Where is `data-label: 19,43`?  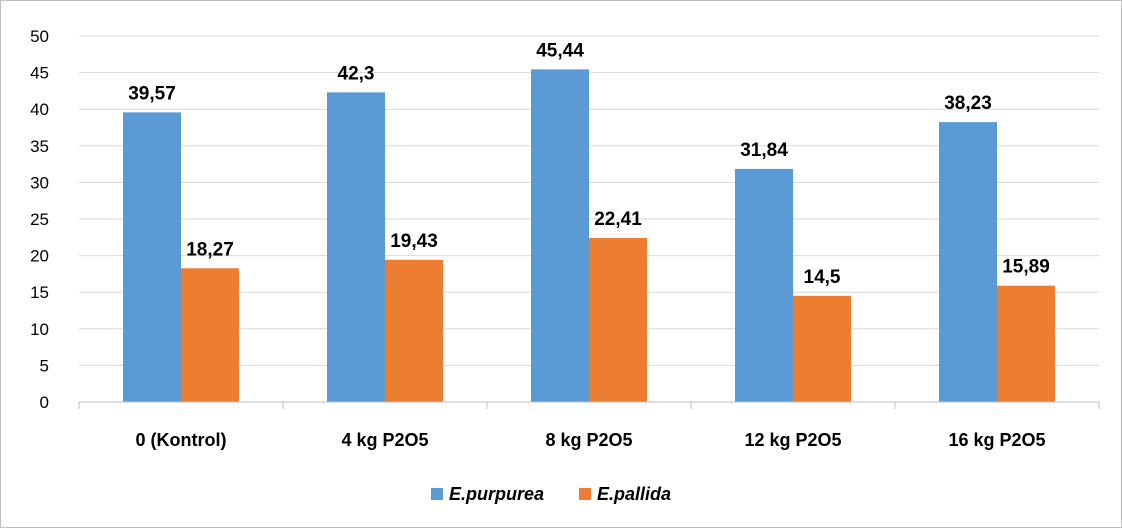
data-label: 19,43 is located at coordinates (414, 241).